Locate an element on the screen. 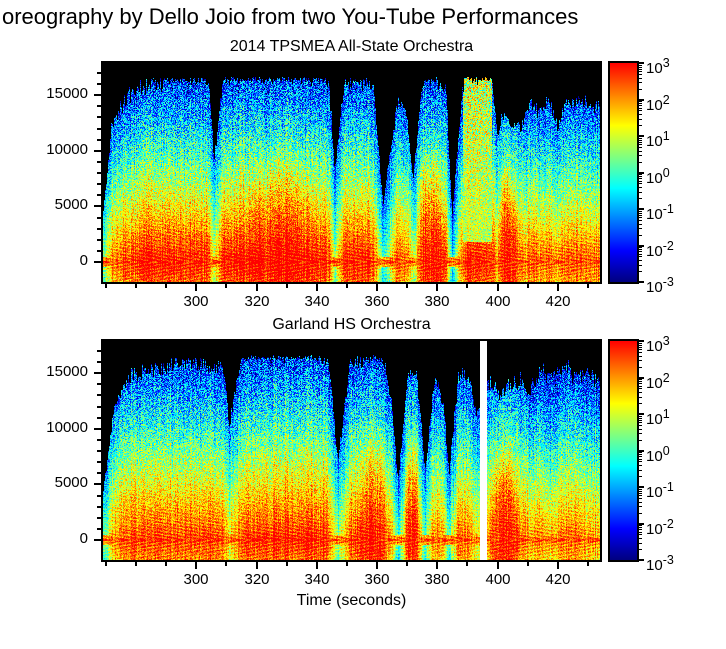 This screenshot has width=726, height=649. x-tick-label: 300 is located at coordinates (196, 301).